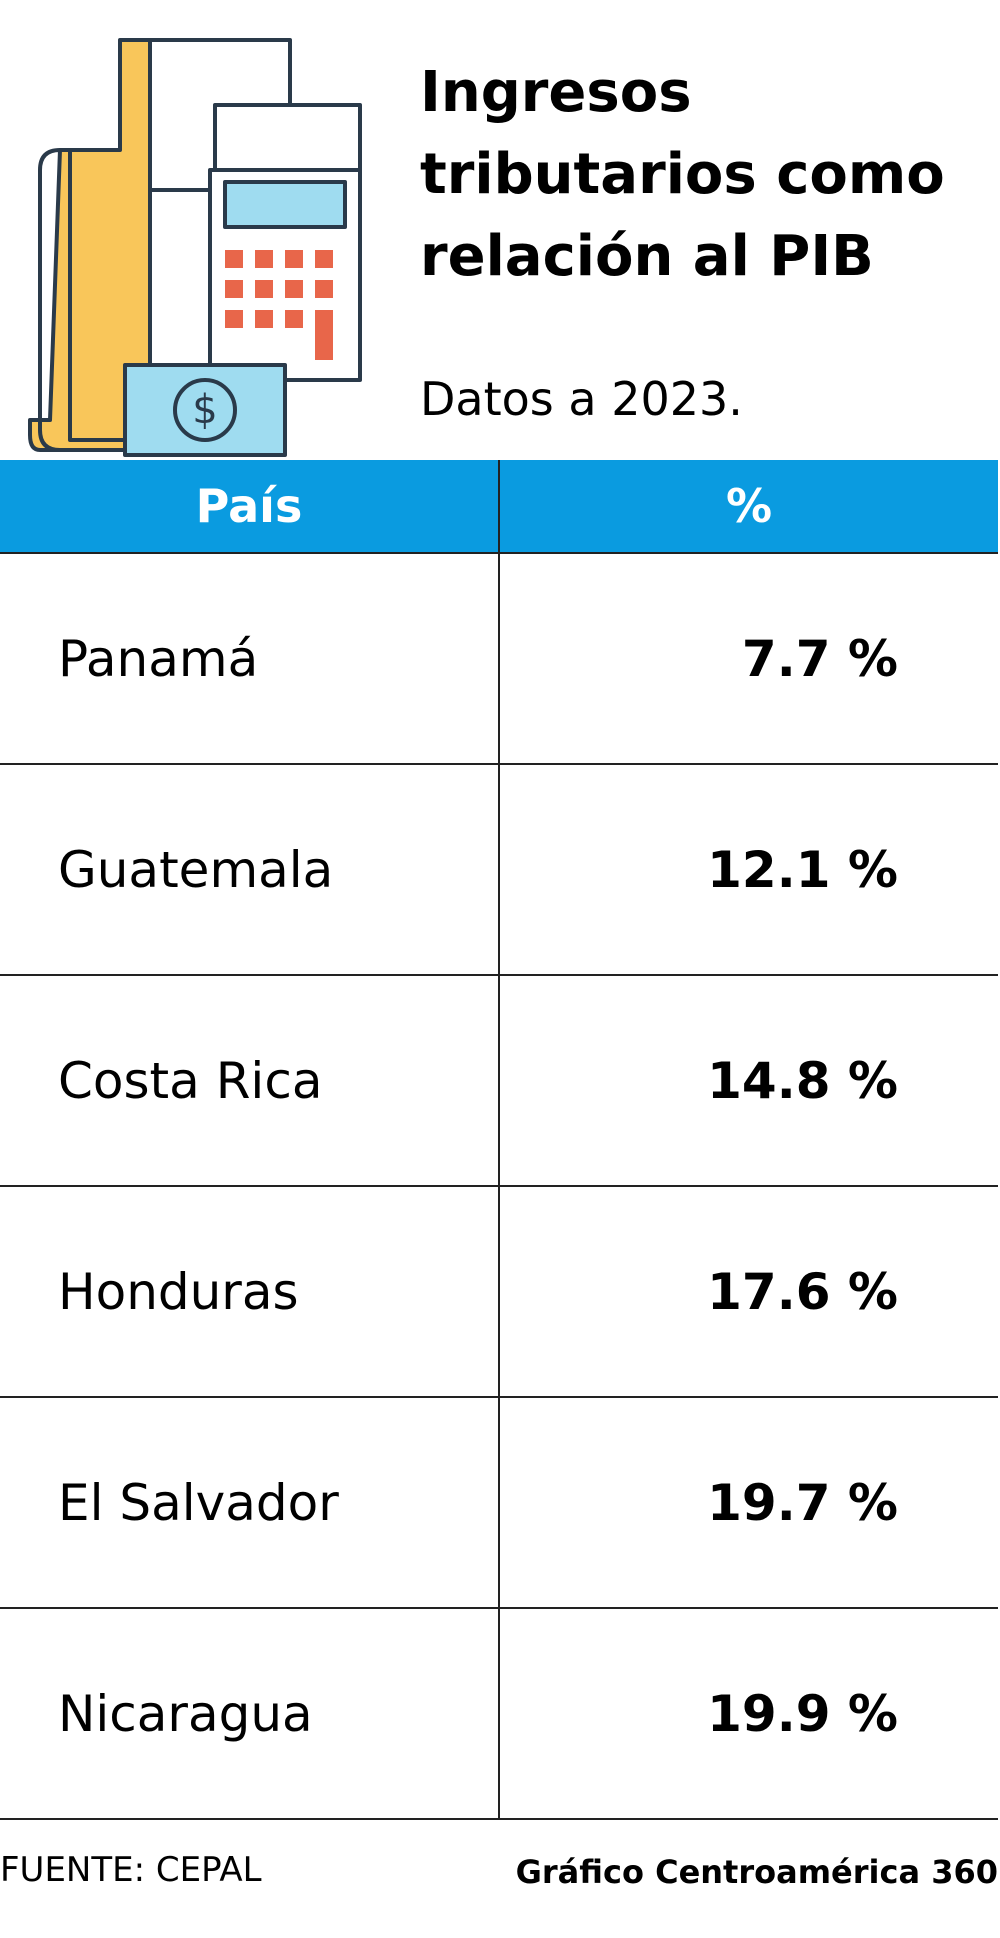 The image size is (1000, 1938). Describe the element at coordinates (756, 1872) in the screenshot. I see `credit: Gráfico Centroamérica 360` at that location.